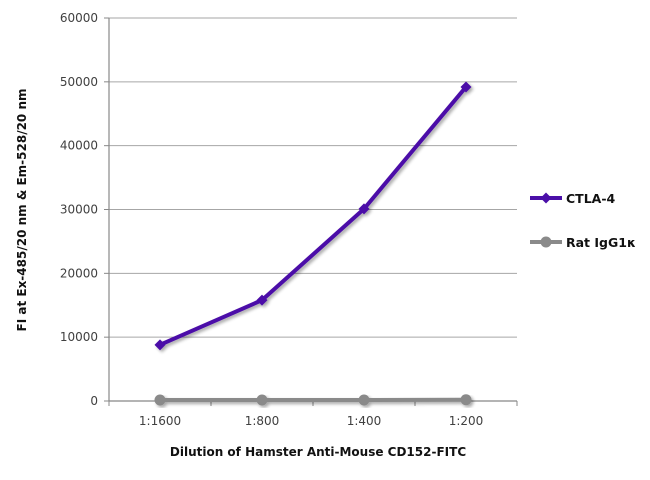 The height and width of the screenshot is (480, 650). What do you see at coordinates (591, 198) in the screenshot?
I see `legend-label: CTLA-4` at bounding box center [591, 198].